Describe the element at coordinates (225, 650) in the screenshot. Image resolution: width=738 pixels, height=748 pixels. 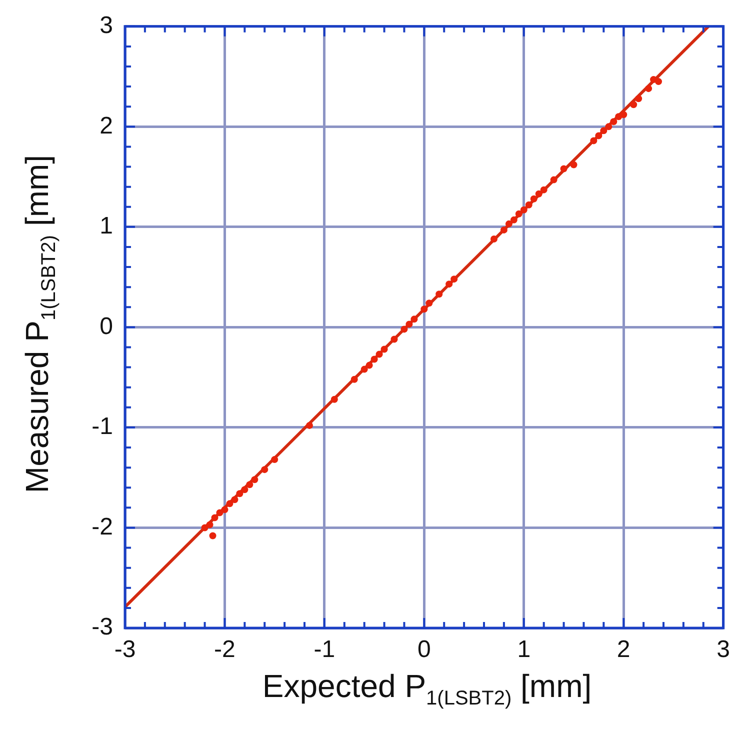
I see `x-tick-label: -2` at that location.